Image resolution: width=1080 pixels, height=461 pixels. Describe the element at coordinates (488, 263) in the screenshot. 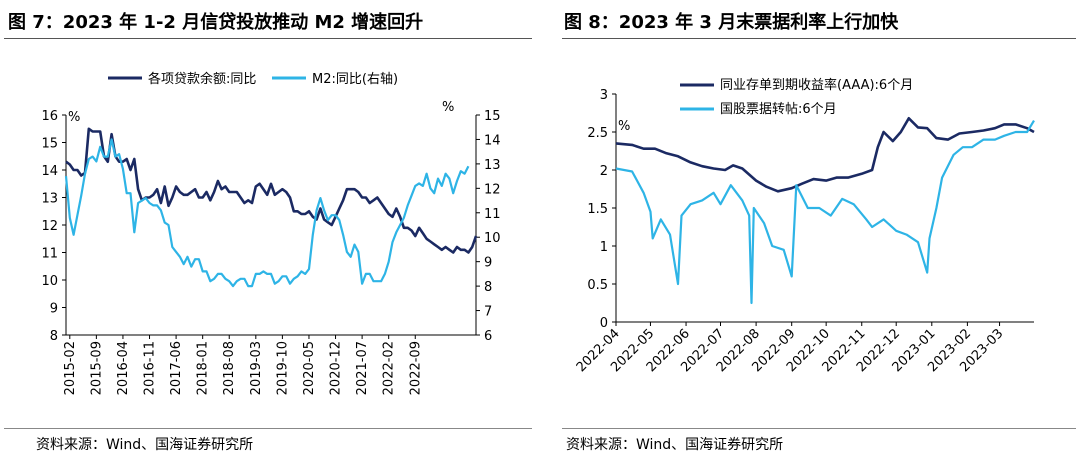

I see `y-right-tick-label: 9` at that location.